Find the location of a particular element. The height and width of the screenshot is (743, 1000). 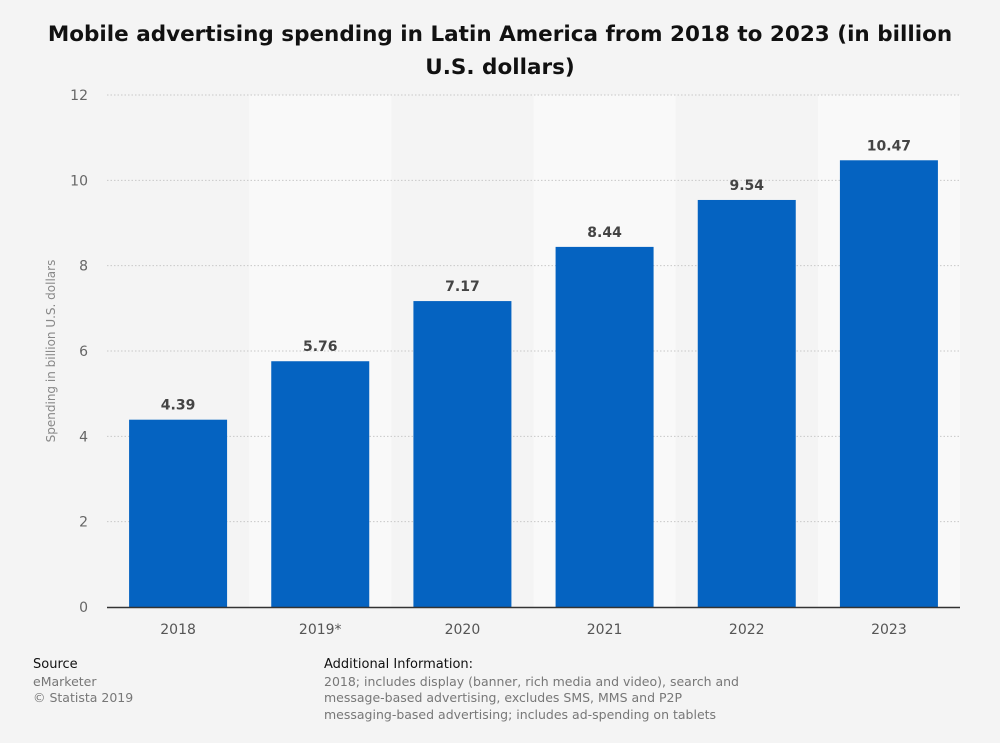

x-tick-label: 2020 is located at coordinates (463, 630).